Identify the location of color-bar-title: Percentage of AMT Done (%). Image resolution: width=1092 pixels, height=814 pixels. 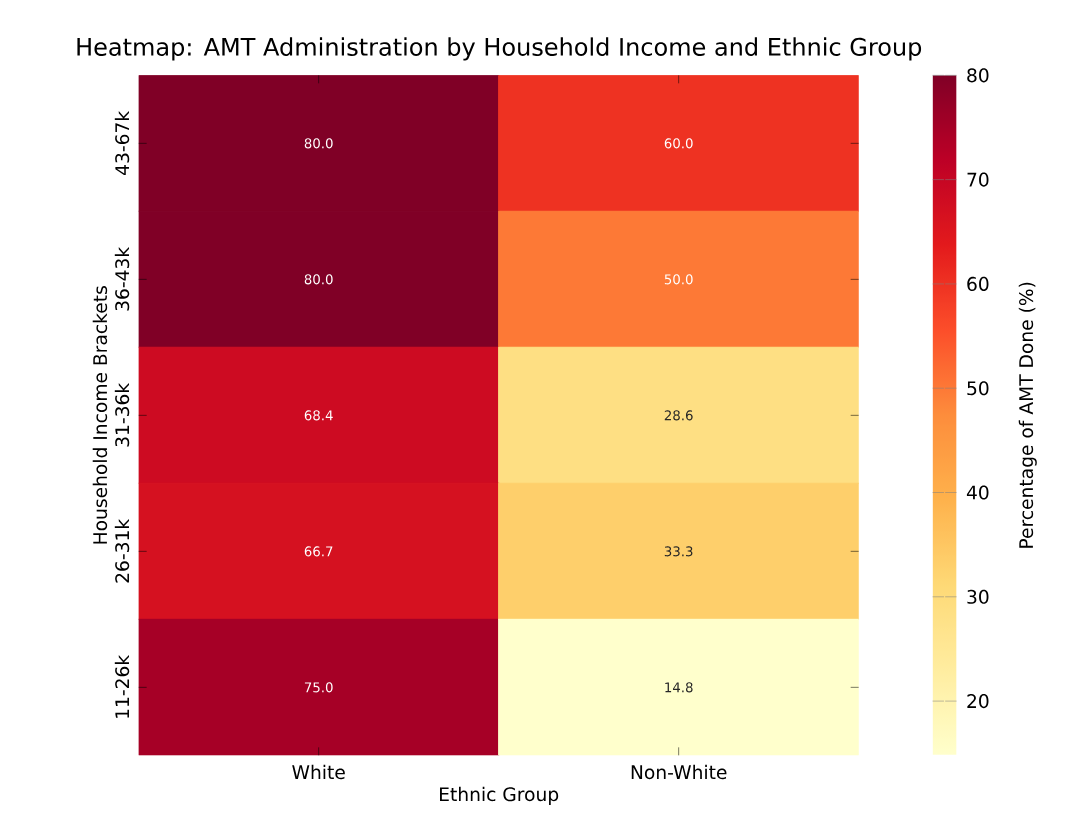
(1027, 415).